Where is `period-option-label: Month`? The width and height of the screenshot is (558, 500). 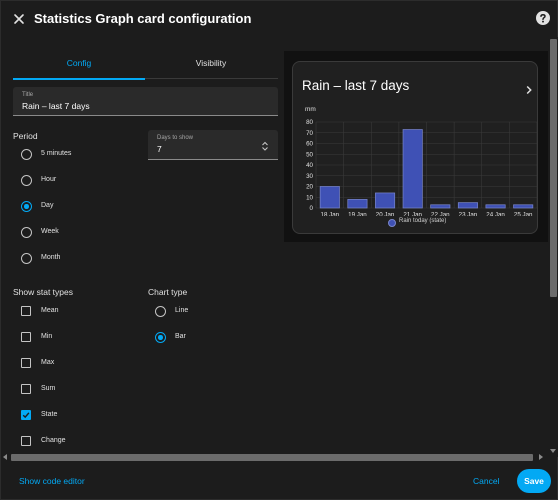
period-option-label: Month is located at coordinates (51, 257).